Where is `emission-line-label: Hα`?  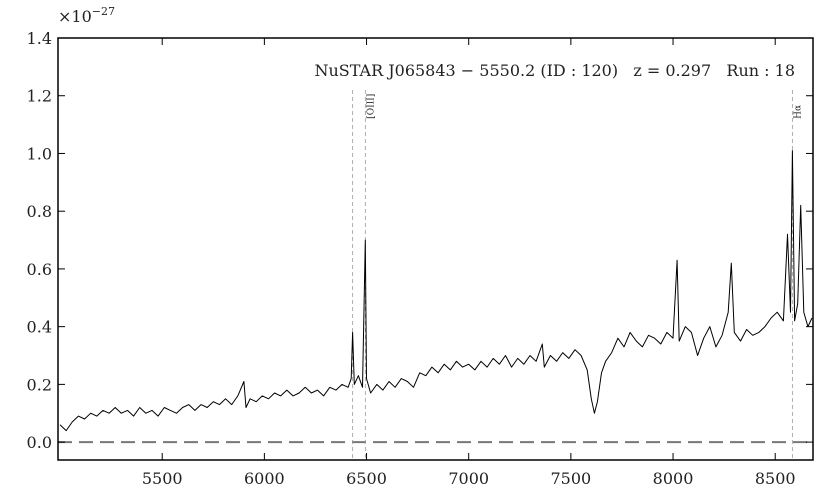 emission-line-label: Hα is located at coordinates (798, 112).